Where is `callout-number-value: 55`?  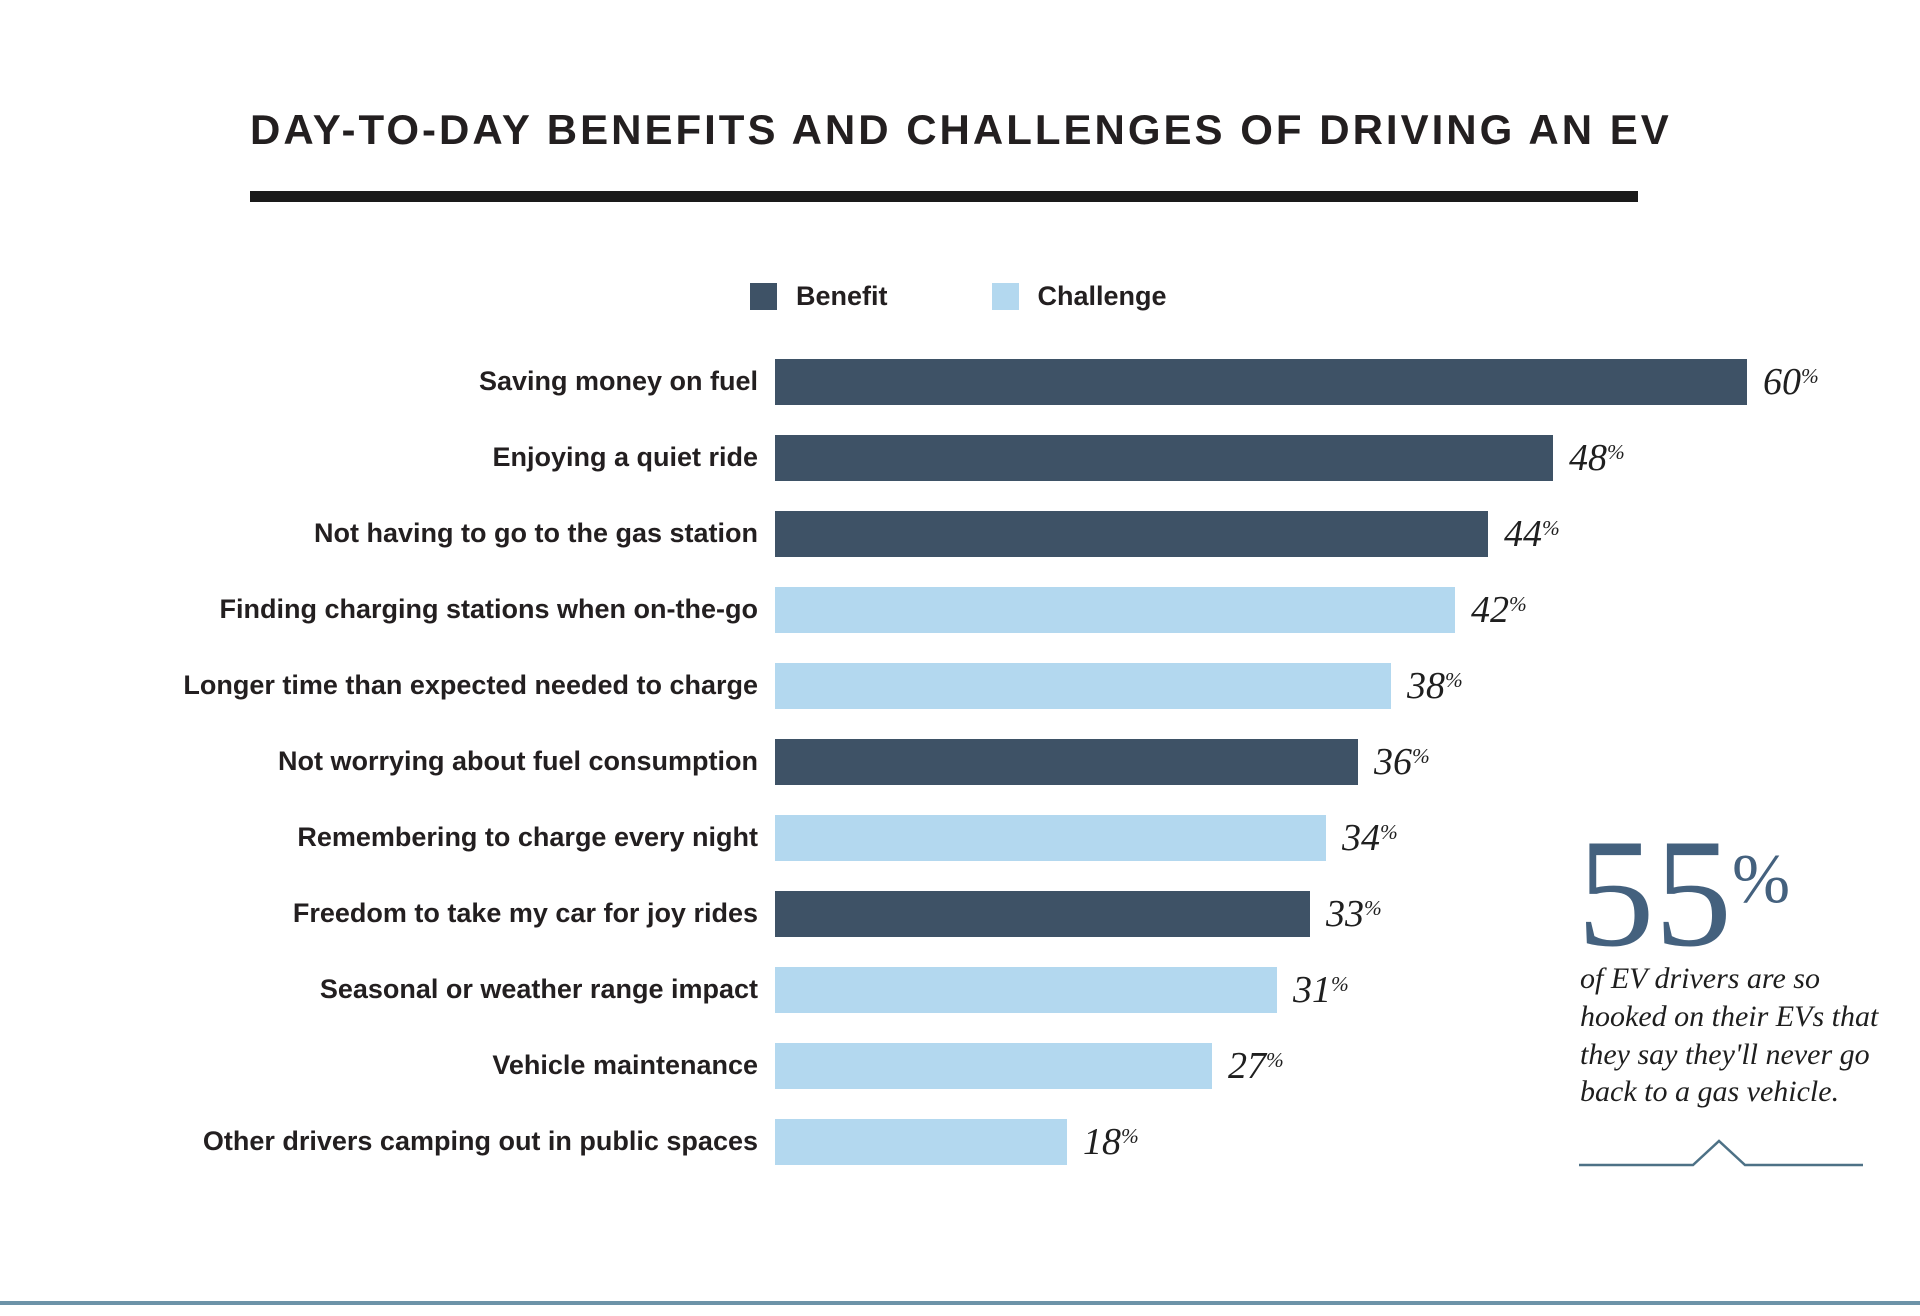
callout-number-value: 55 is located at coordinates (1654, 893).